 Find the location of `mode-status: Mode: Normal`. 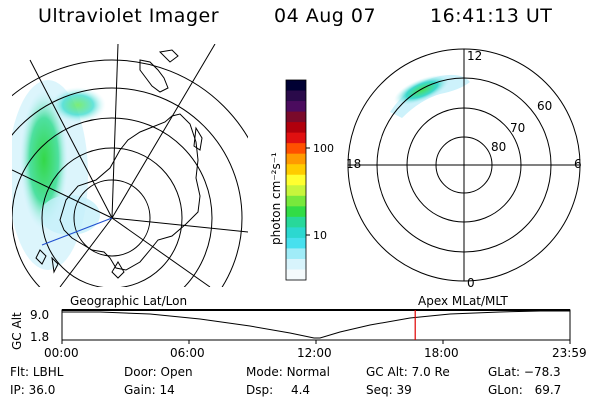

mode-status: Mode: Normal is located at coordinates (288, 372).